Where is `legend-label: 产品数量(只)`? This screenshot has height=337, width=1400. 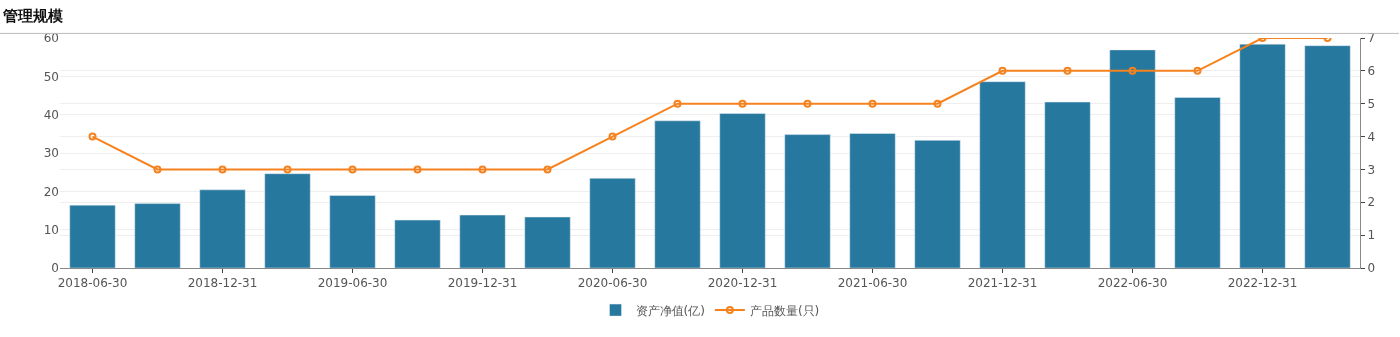
legend-label: 产品数量(只) is located at coordinates (784, 310).